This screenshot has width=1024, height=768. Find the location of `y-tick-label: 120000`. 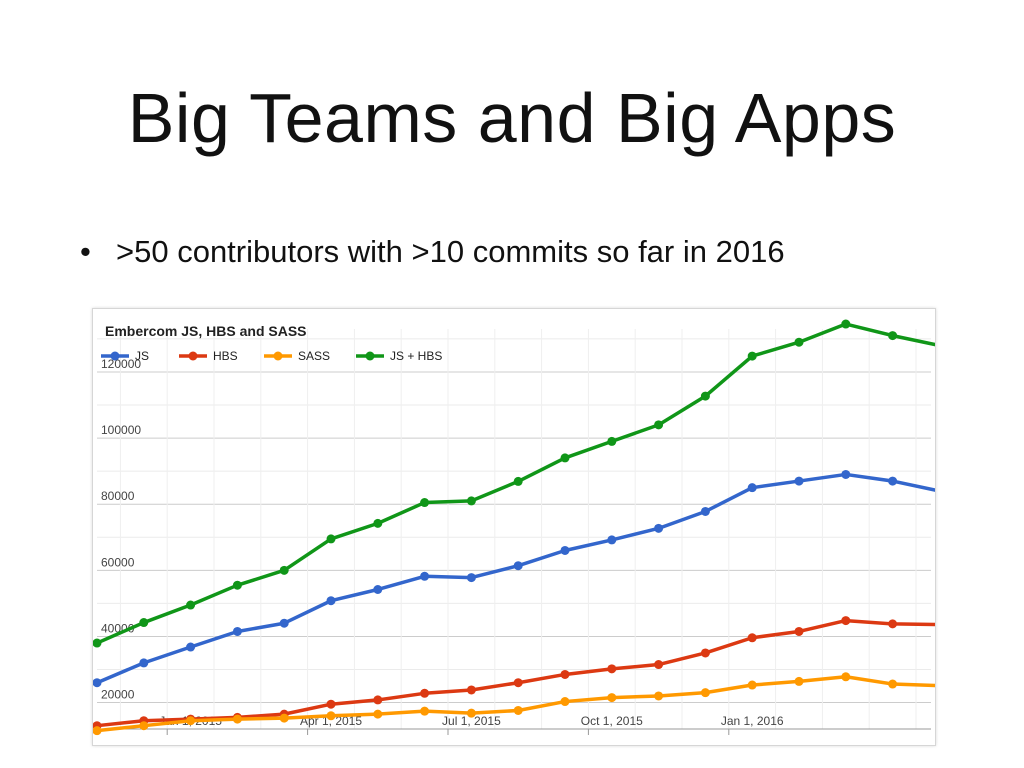

y-tick-label: 120000 is located at coordinates (121, 364).